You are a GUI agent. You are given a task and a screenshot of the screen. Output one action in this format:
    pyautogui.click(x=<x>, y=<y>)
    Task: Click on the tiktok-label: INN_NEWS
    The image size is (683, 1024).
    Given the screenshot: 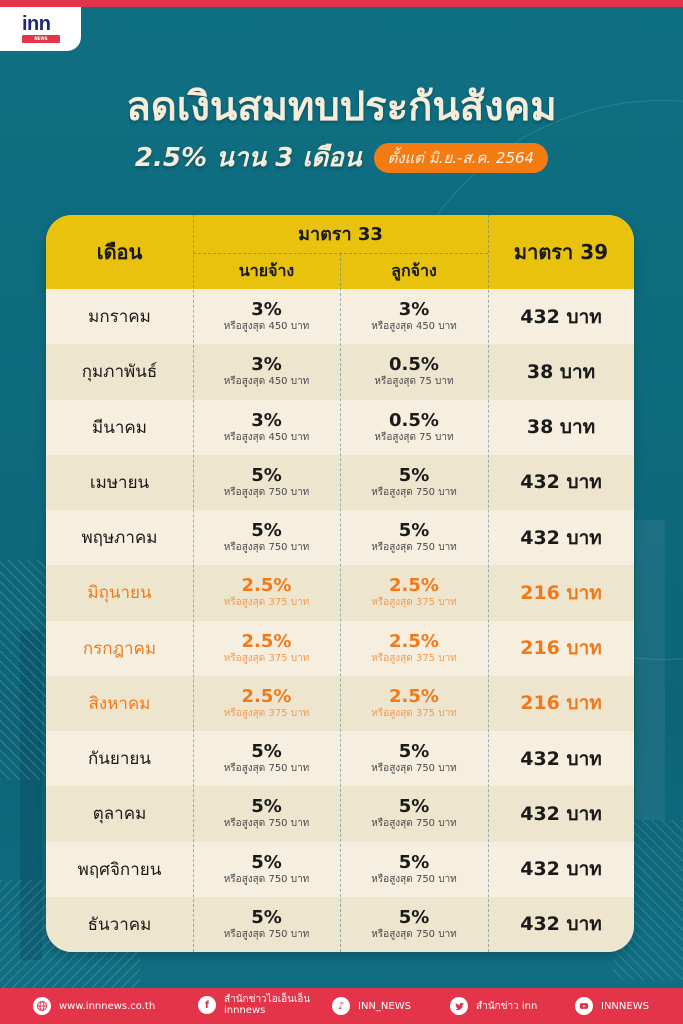 What is the action you would take?
    pyautogui.click(x=384, y=1006)
    